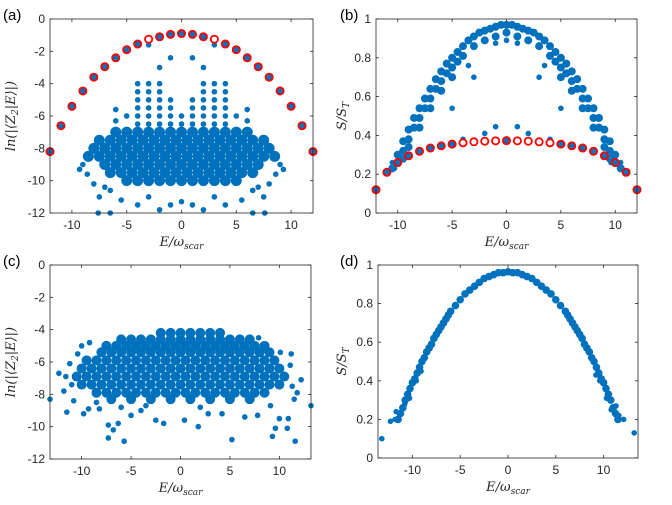  Describe the element at coordinates (555, 470) in the screenshot. I see `x-tick-label: 5` at that location.